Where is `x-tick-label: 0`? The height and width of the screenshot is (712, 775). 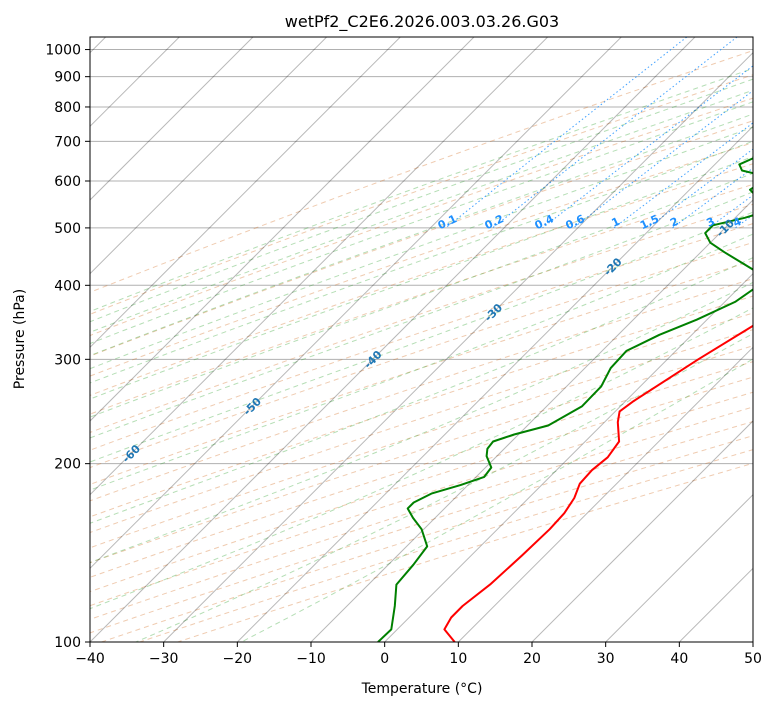
x-tick-label: 0 is located at coordinates (384, 659).